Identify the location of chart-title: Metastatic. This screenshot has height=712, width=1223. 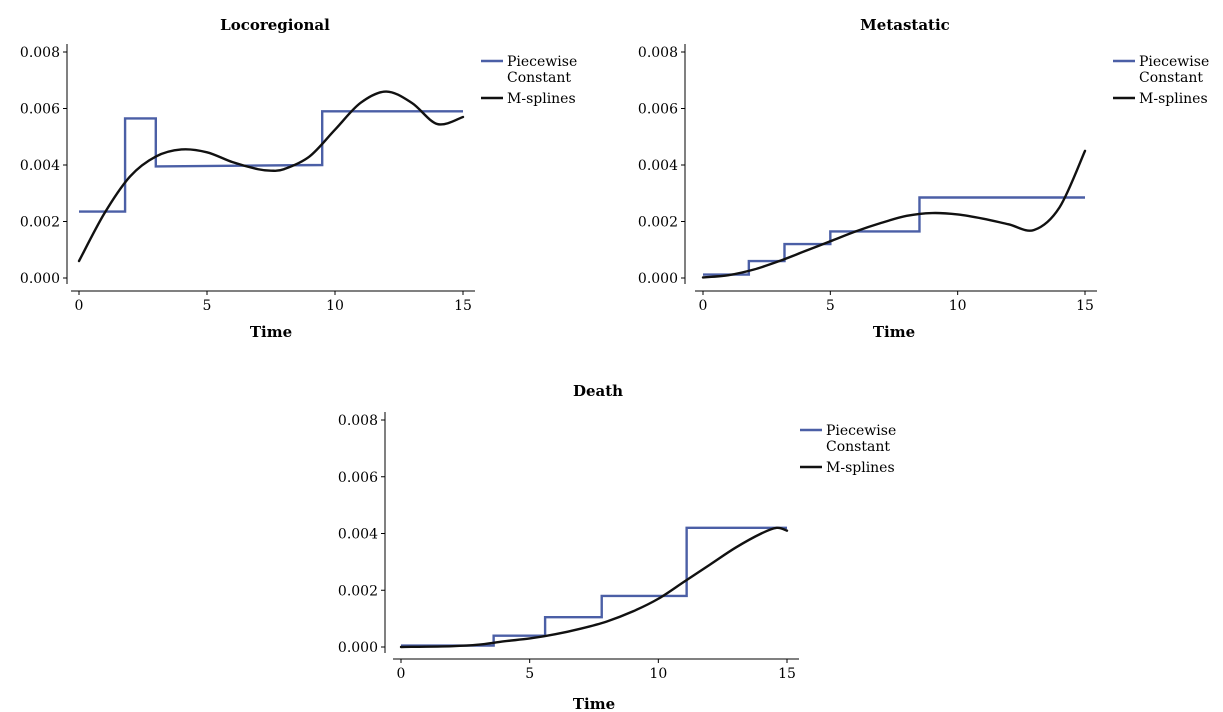
(905, 25).